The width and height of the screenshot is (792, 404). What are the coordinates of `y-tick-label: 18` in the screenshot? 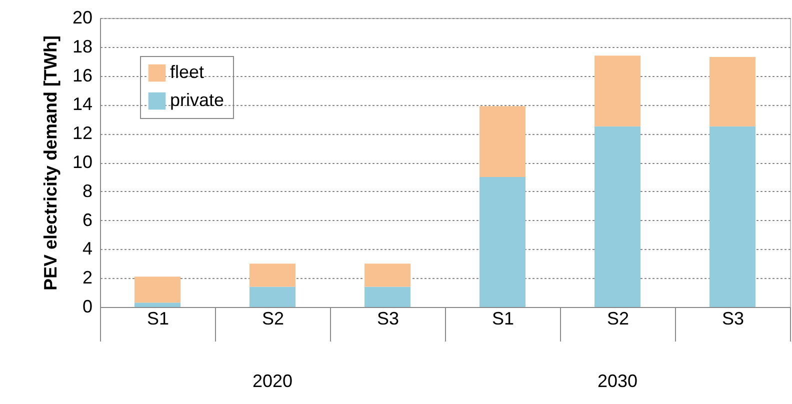 It's located at (82, 46).